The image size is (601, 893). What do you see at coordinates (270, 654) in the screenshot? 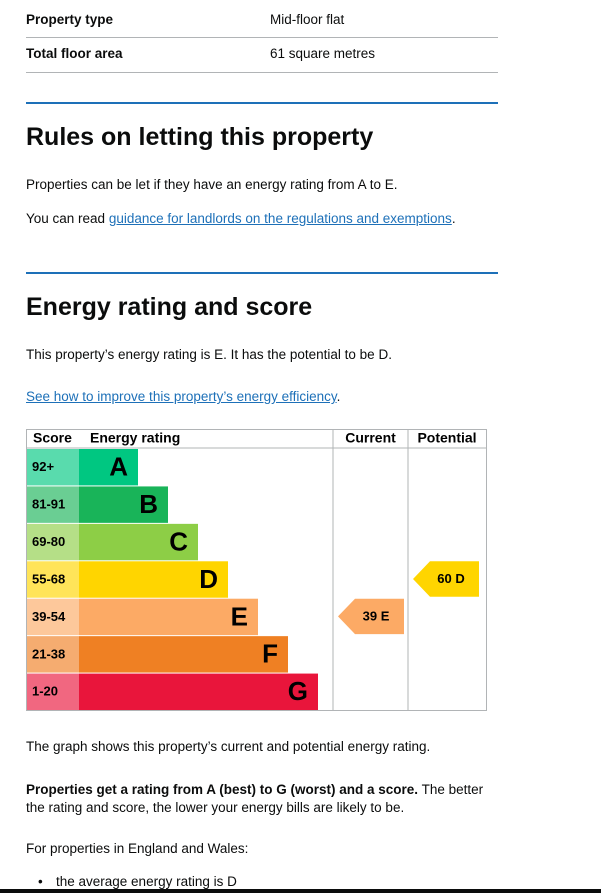
I see `rating-letter: F` at bounding box center [270, 654].